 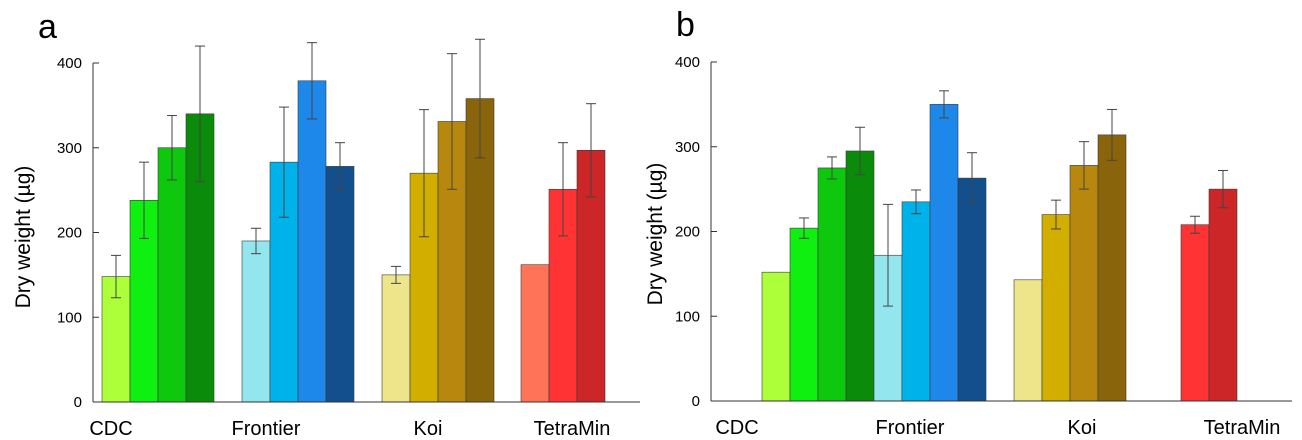 What do you see at coordinates (47, 27) in the screenshot?
I see `panel-label: a` at bounding box center [47, 27].